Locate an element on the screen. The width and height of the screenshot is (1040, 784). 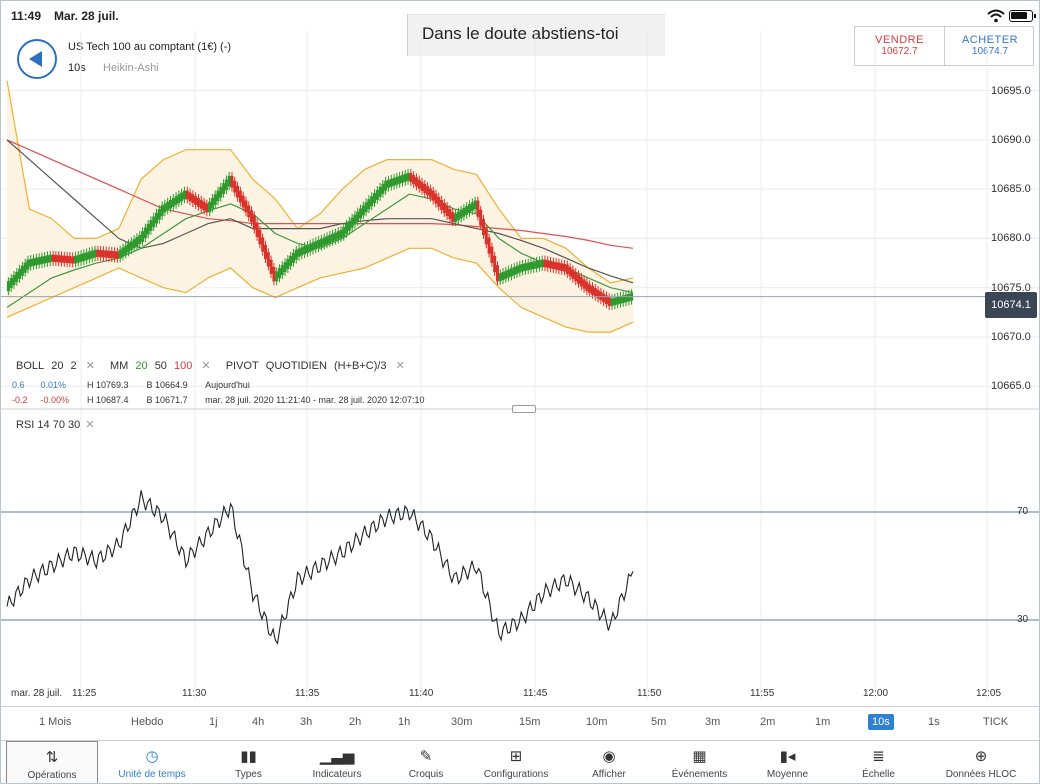
timeframe-4h: 4h is located at coordinates (258, 722).